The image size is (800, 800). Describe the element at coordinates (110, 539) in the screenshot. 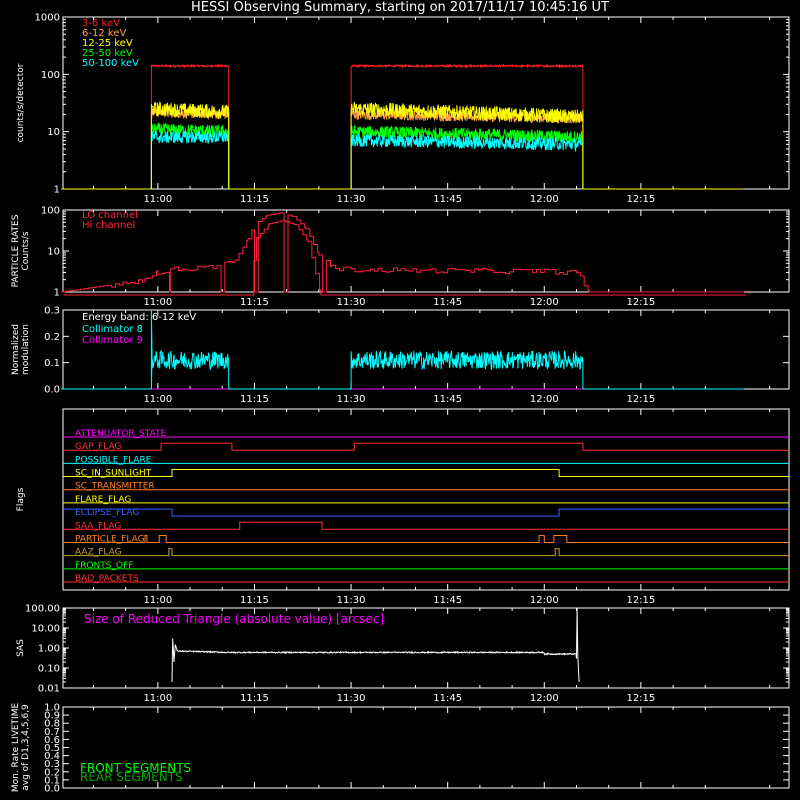

I see `flag-label: PARTICLE_FLAG` at that location.